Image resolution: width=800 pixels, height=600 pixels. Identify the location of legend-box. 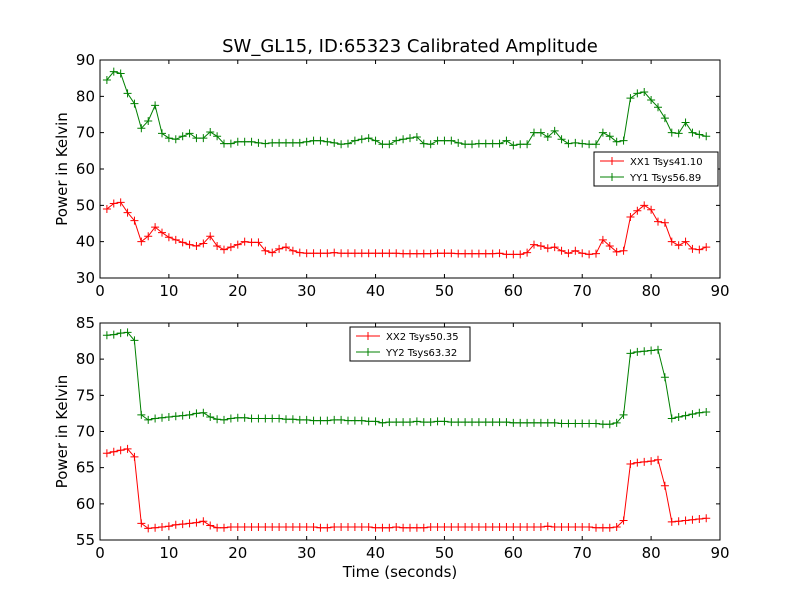
(410, 344).